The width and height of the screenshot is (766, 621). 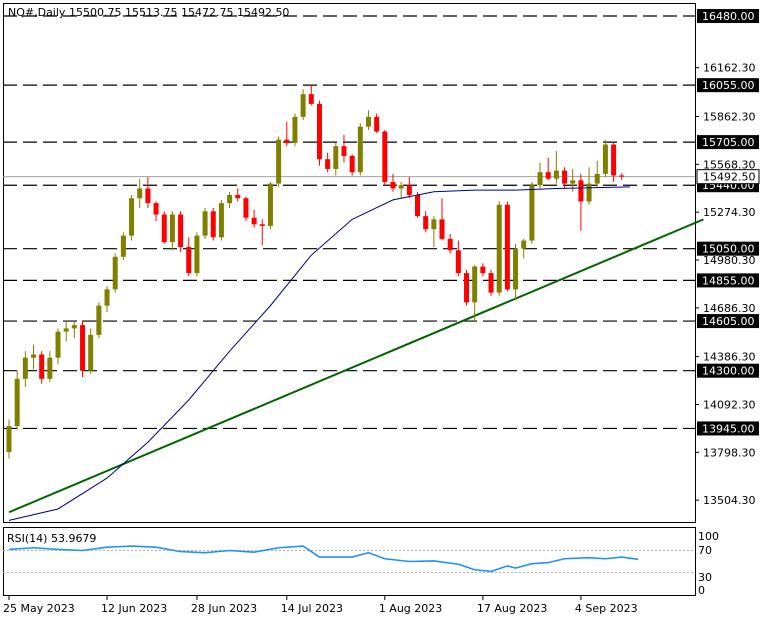 I want to click on price-tick-label-2: 15568.30, so click(x=729, y=164).